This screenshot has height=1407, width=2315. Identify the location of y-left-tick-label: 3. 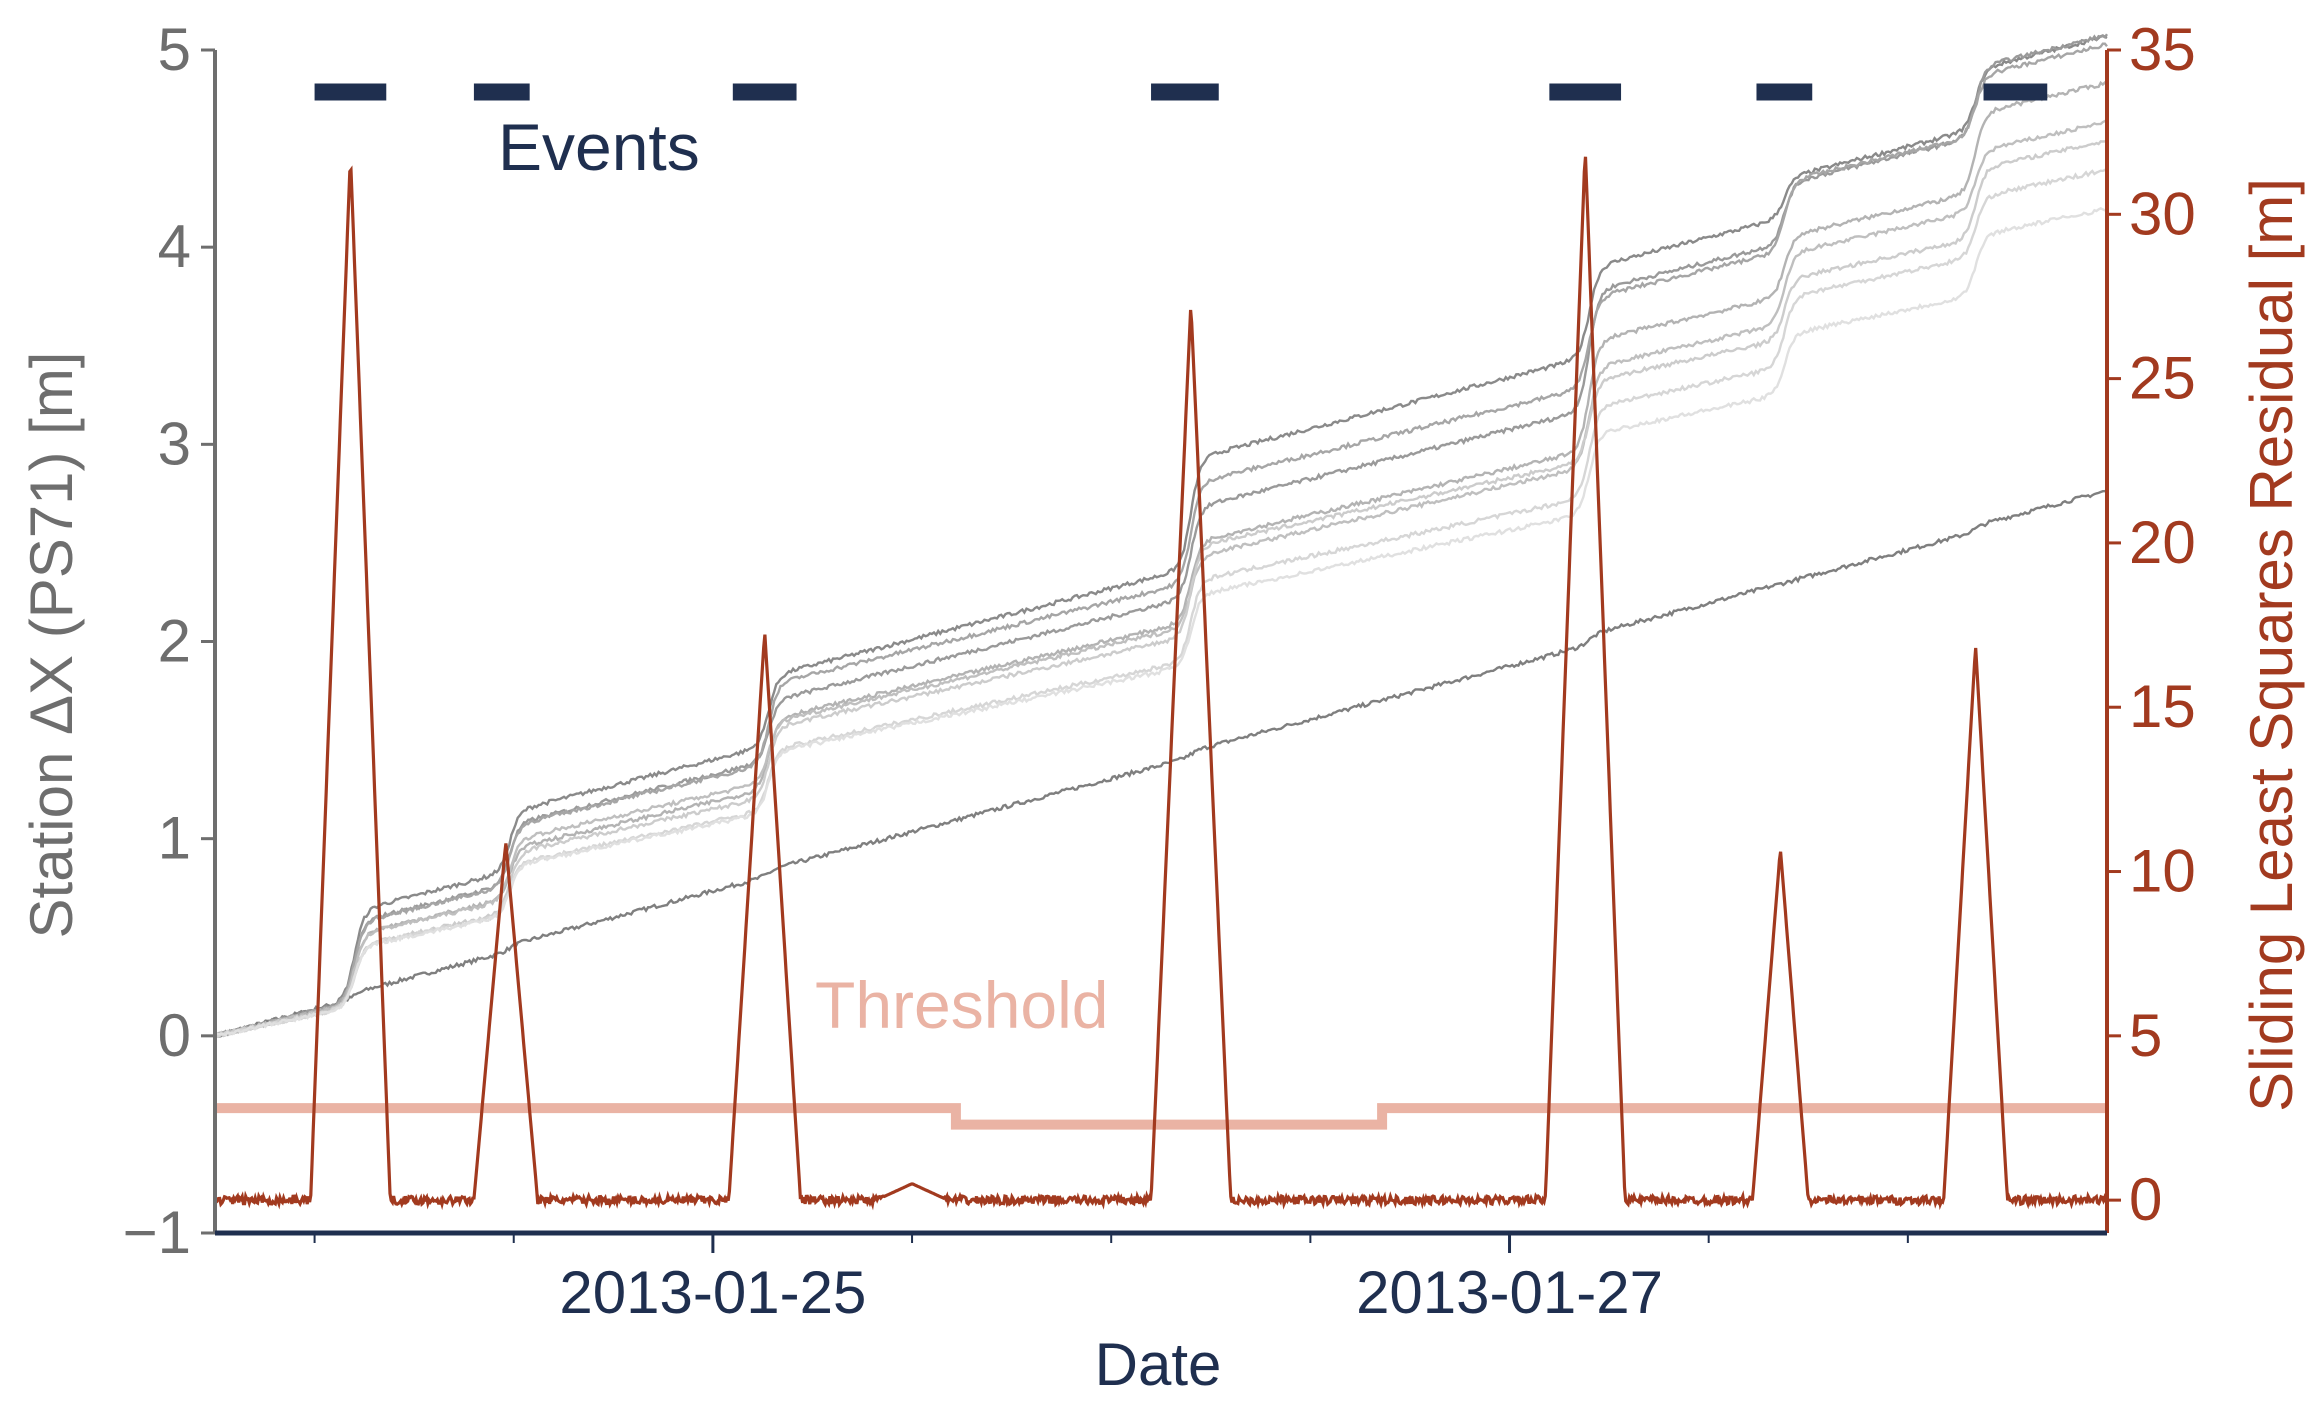
(174, 443).